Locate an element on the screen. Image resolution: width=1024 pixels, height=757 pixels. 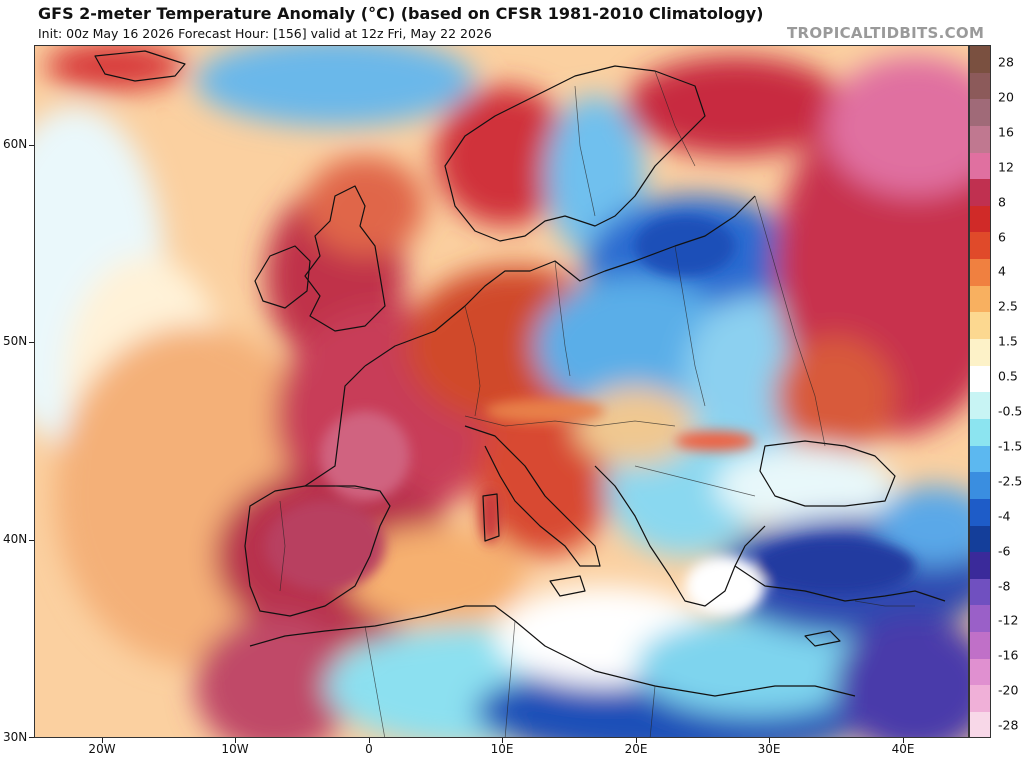
lon-tick-10w is located at coordinates (235, 740).